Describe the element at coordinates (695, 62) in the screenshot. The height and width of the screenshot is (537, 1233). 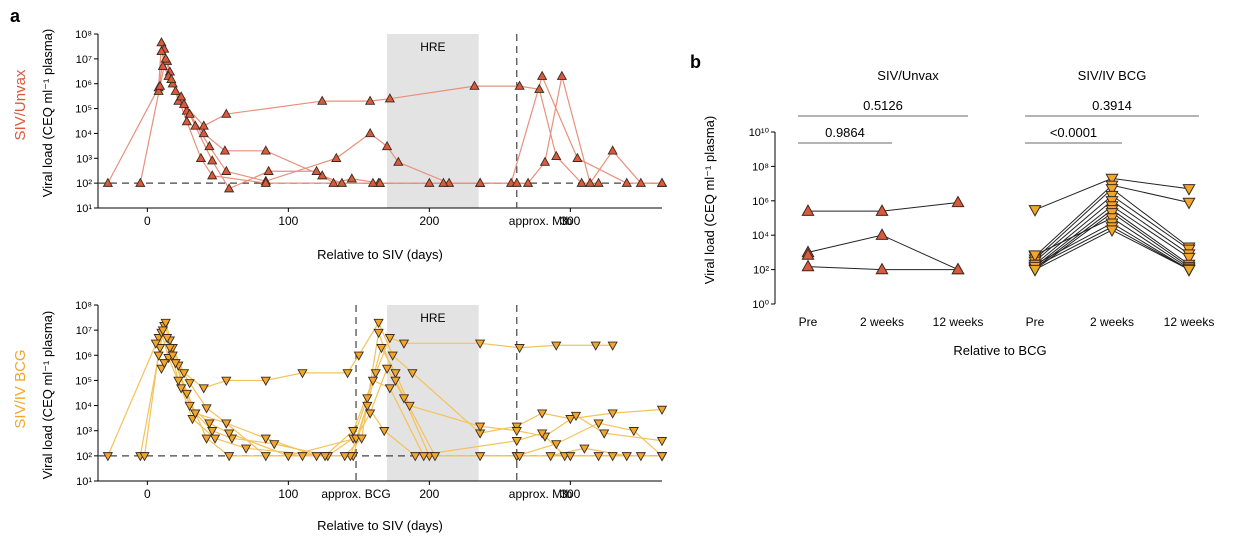
I see `panel-b-label: b` at that location.